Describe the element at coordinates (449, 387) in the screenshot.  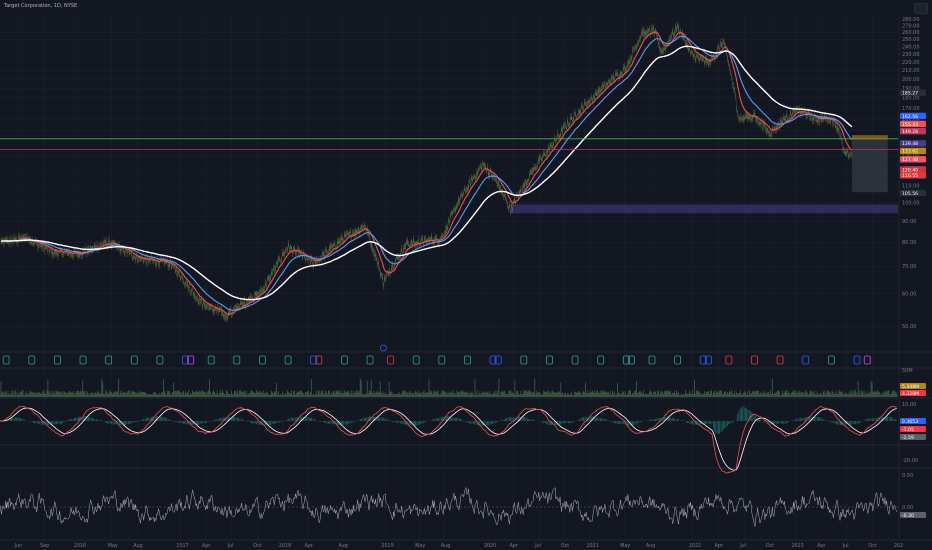
I see `volume-bars` at that location.